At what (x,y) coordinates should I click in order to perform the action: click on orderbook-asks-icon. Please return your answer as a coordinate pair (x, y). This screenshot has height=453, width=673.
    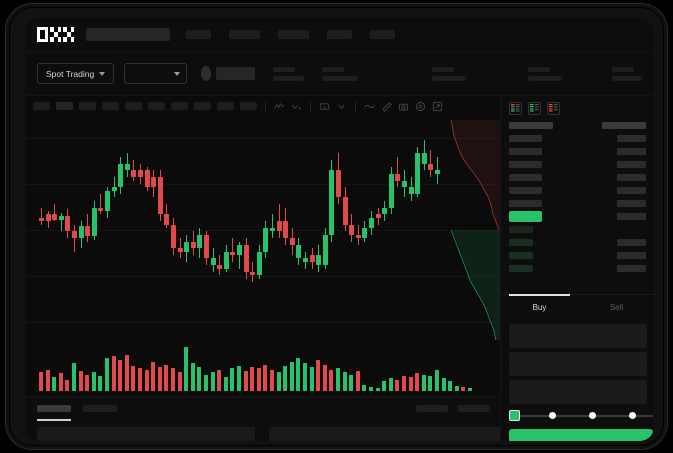
    Looking at the image, I should click on (553, 108).